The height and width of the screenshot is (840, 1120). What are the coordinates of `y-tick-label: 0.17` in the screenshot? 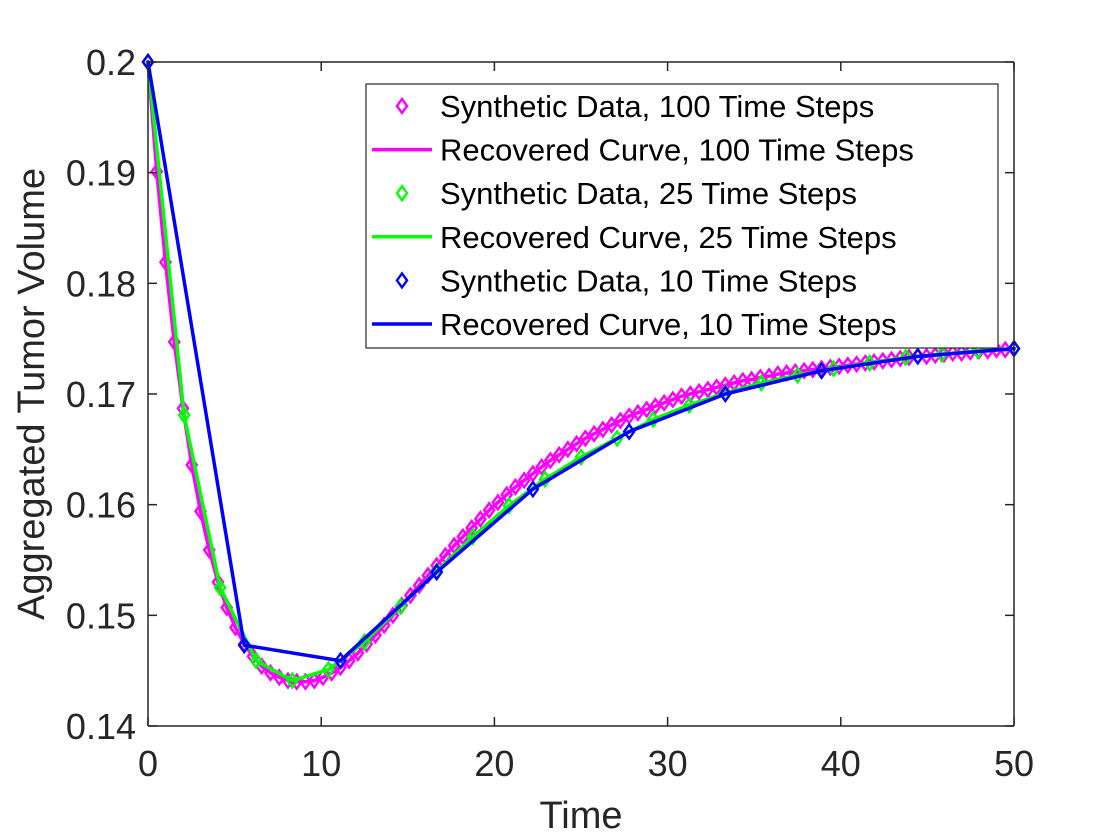 It's located at (101, 394).